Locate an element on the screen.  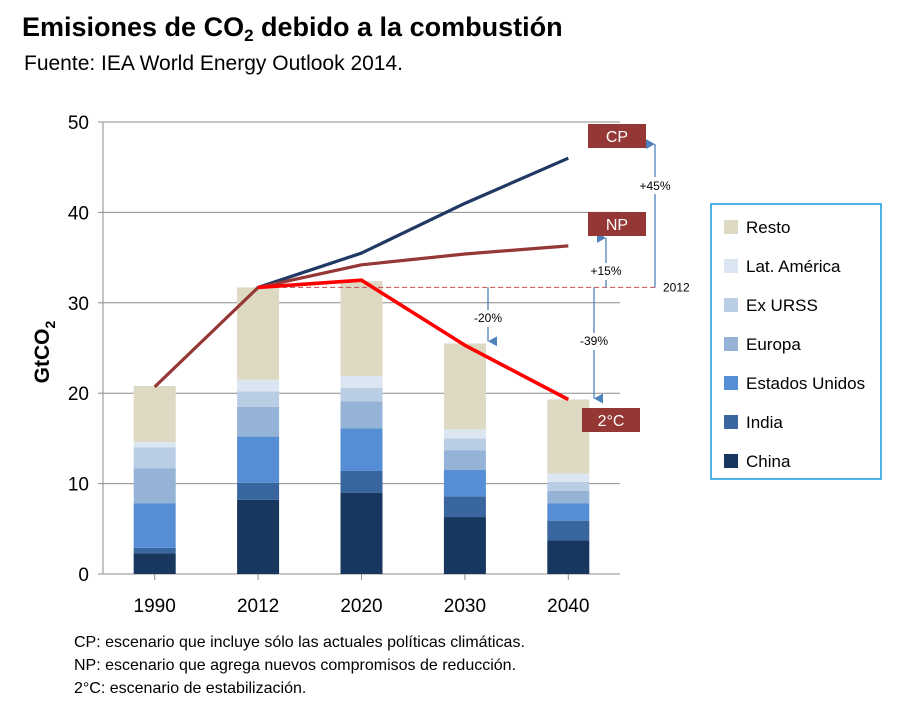
legend-label: Lat. América is located at coordinates (793, 266).